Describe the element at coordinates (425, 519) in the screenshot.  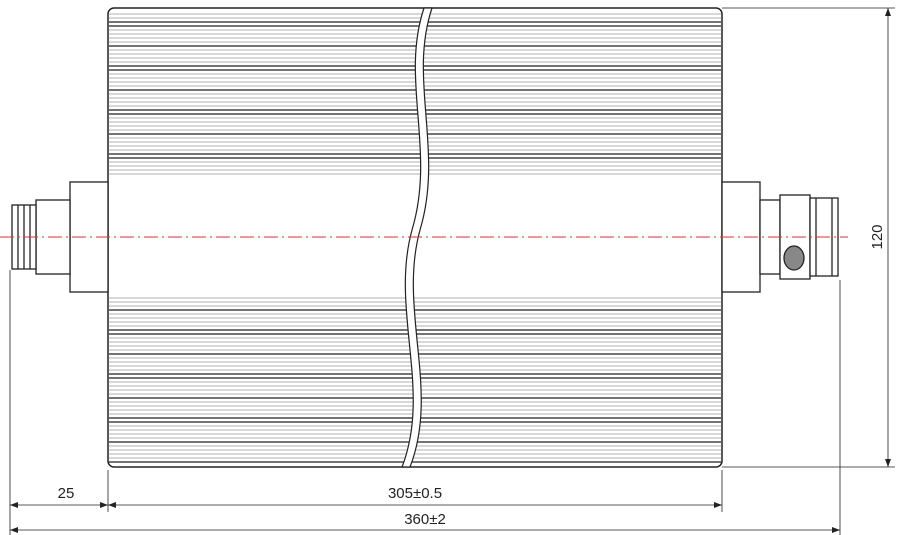
I see `dimension-label: 360±2` at that location.